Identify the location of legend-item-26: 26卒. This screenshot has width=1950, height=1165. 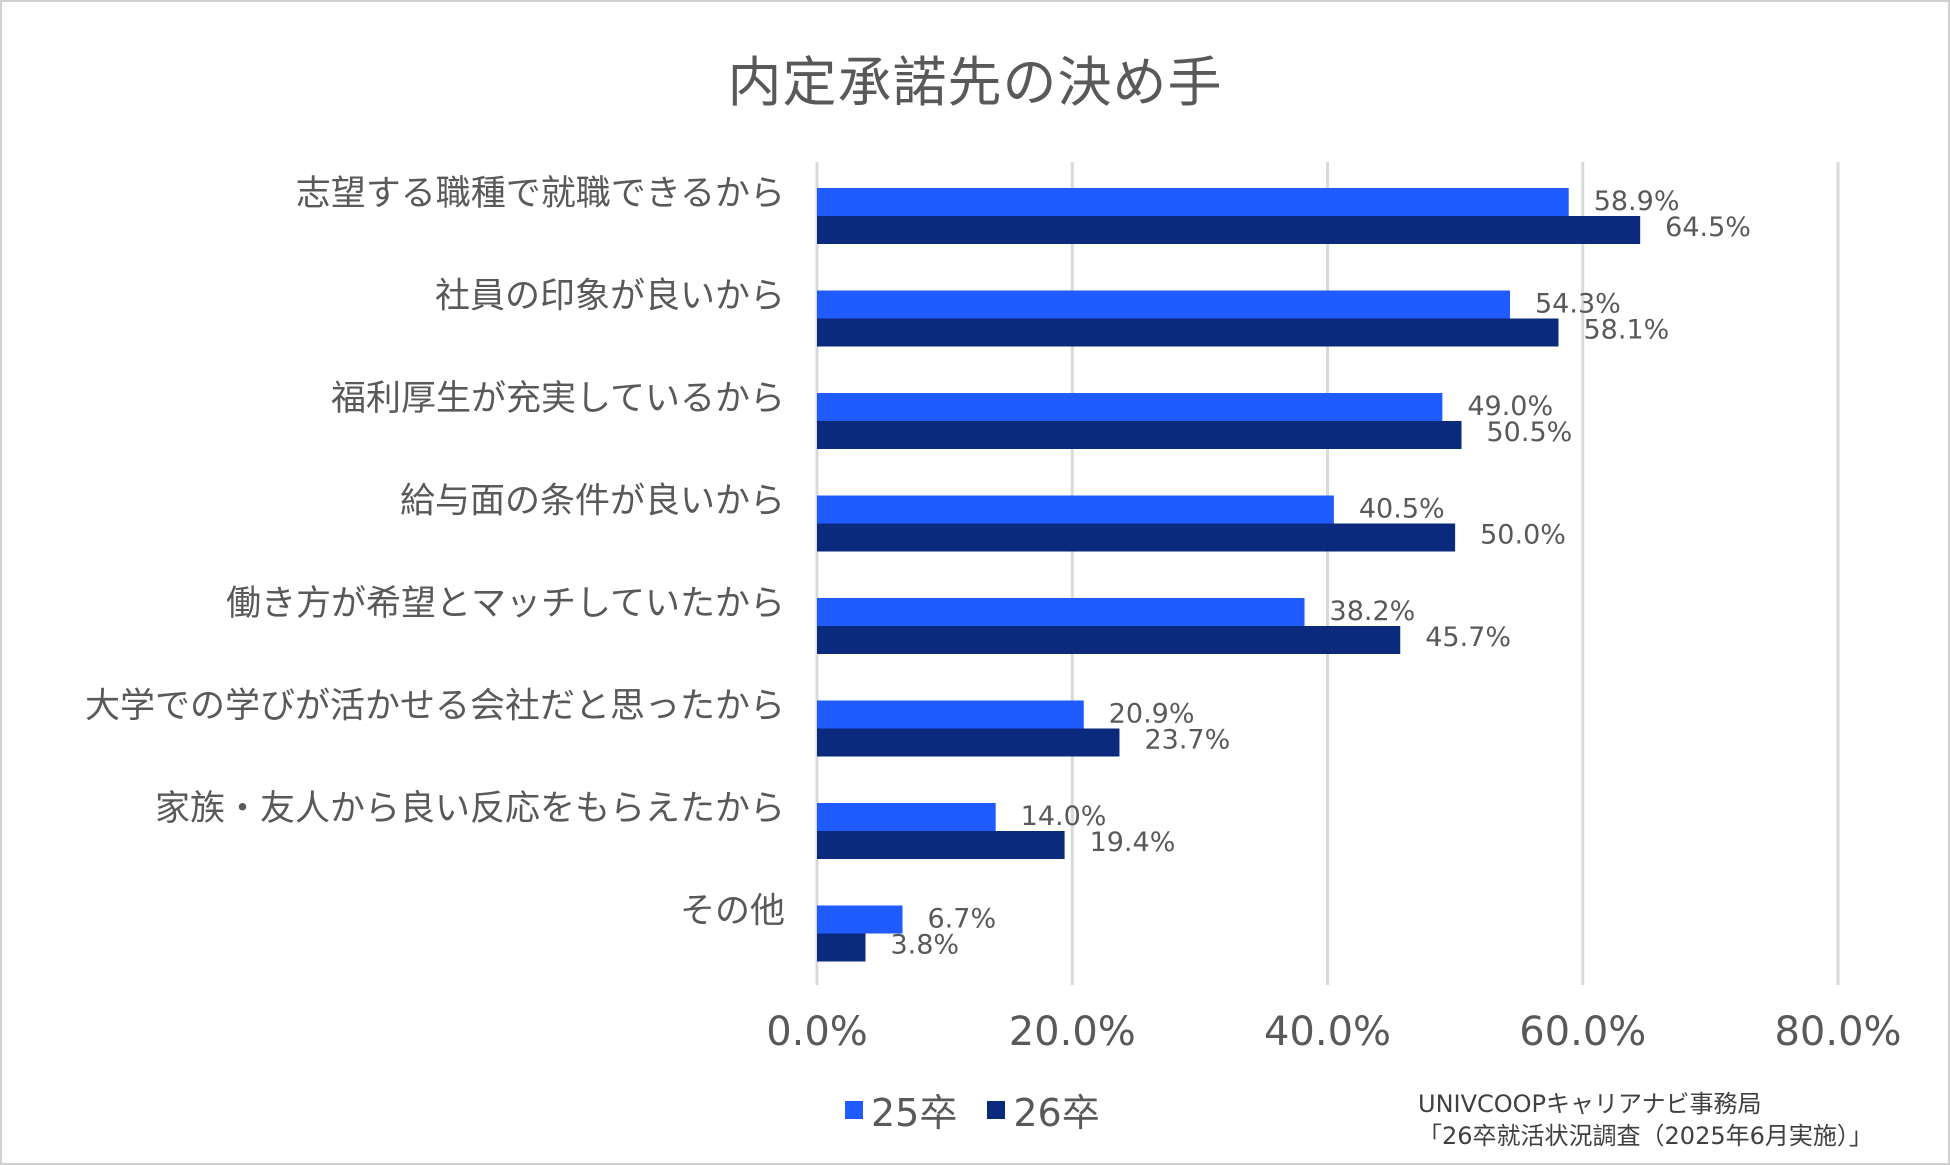
(1043, 1109).